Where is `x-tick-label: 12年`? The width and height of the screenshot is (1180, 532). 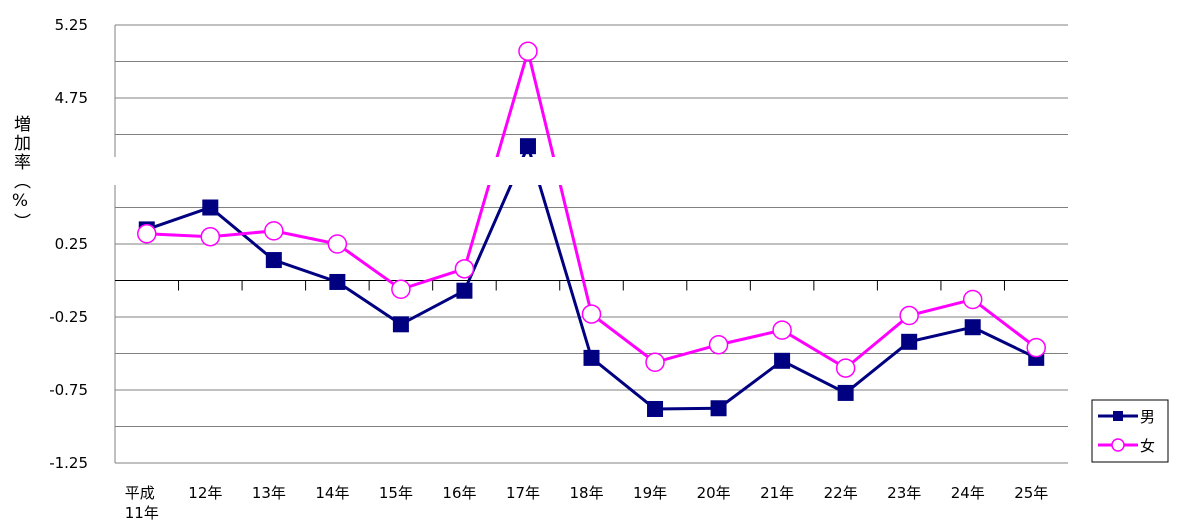
x-tick-label: 12年 is located at coordinates (205, 493).